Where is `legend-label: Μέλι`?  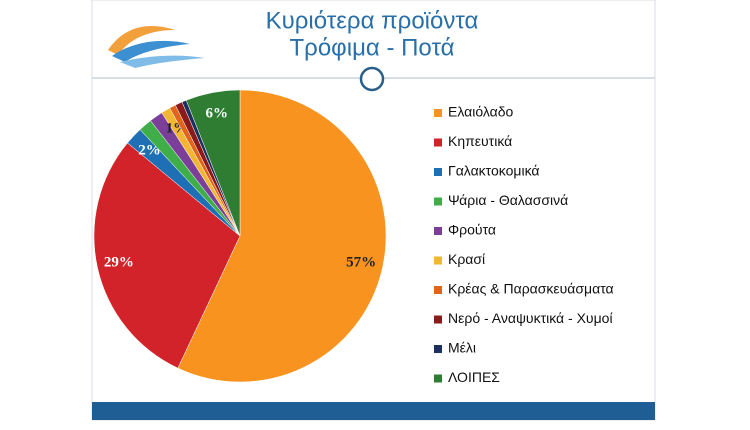 legend-label: Μέλι is located at coordinates (462, 348).